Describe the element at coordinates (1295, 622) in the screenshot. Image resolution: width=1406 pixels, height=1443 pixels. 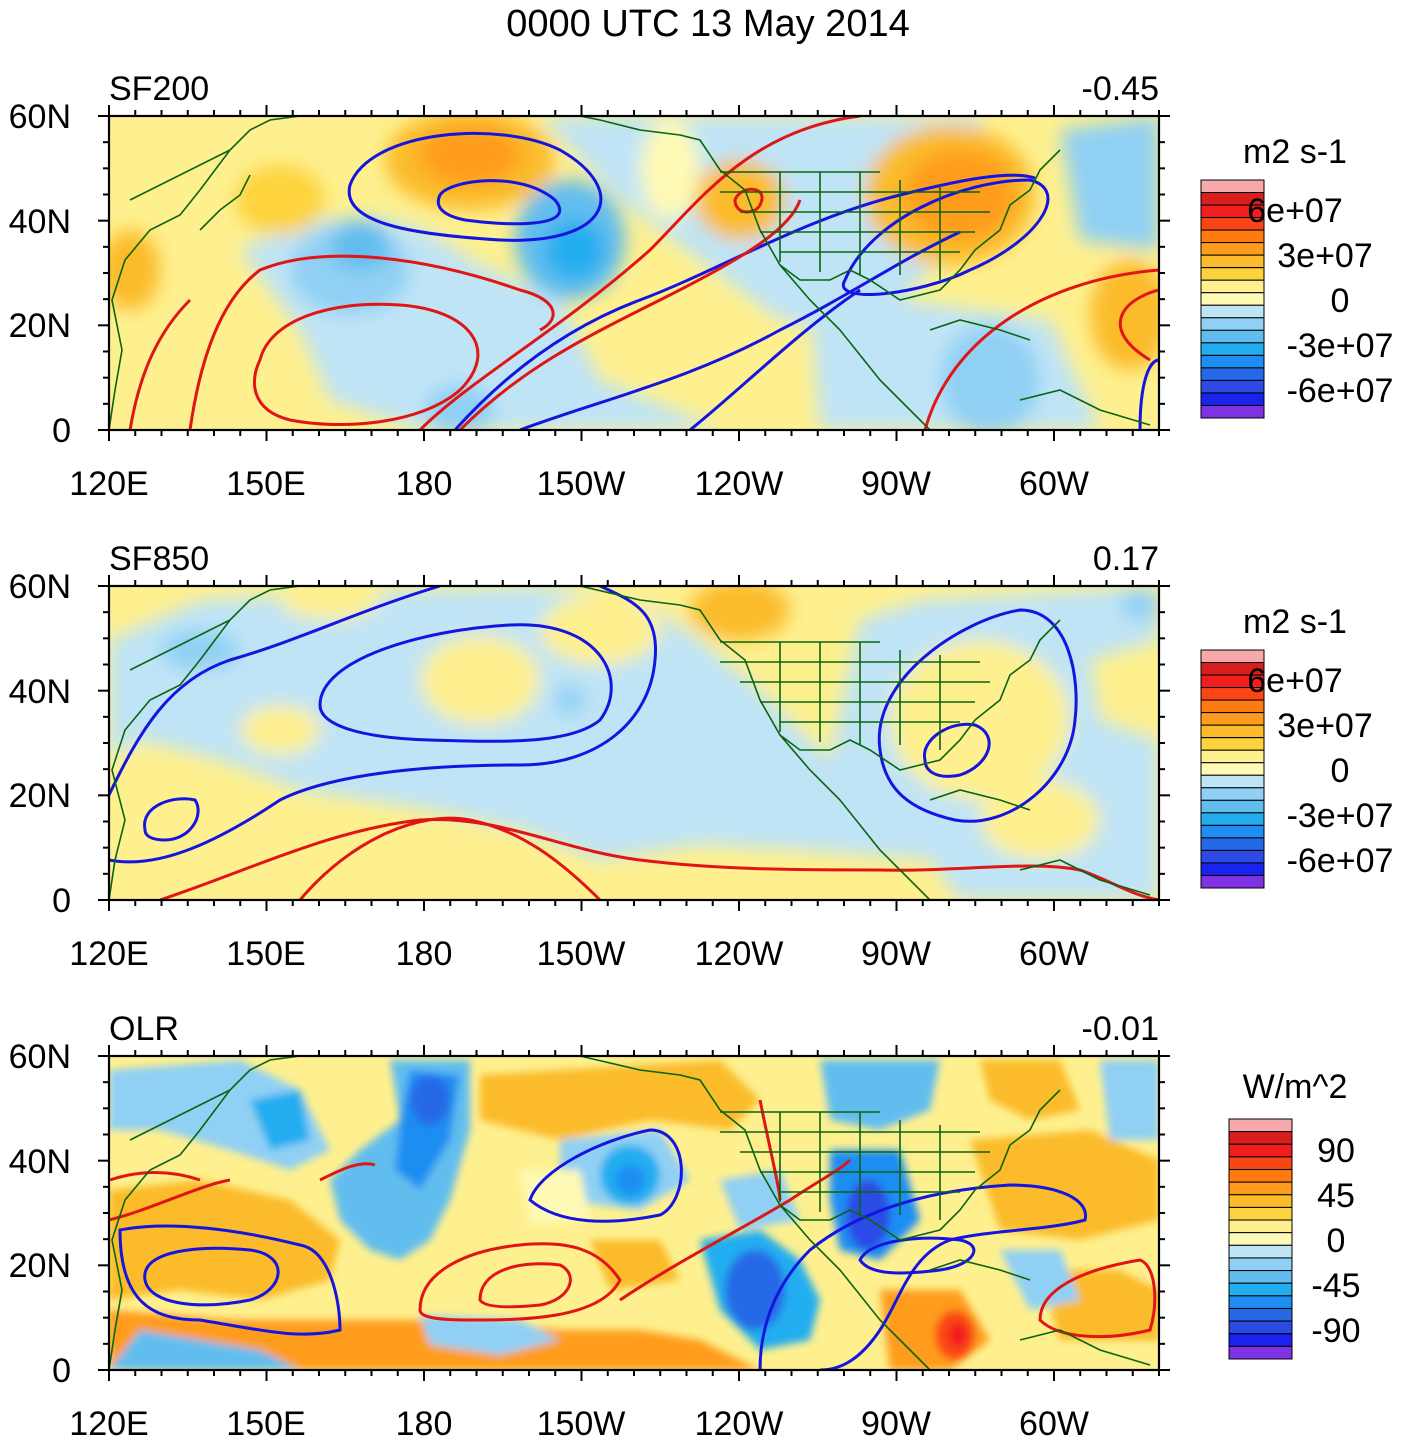
I see `colorbar-units: m2 s-1` at that location.